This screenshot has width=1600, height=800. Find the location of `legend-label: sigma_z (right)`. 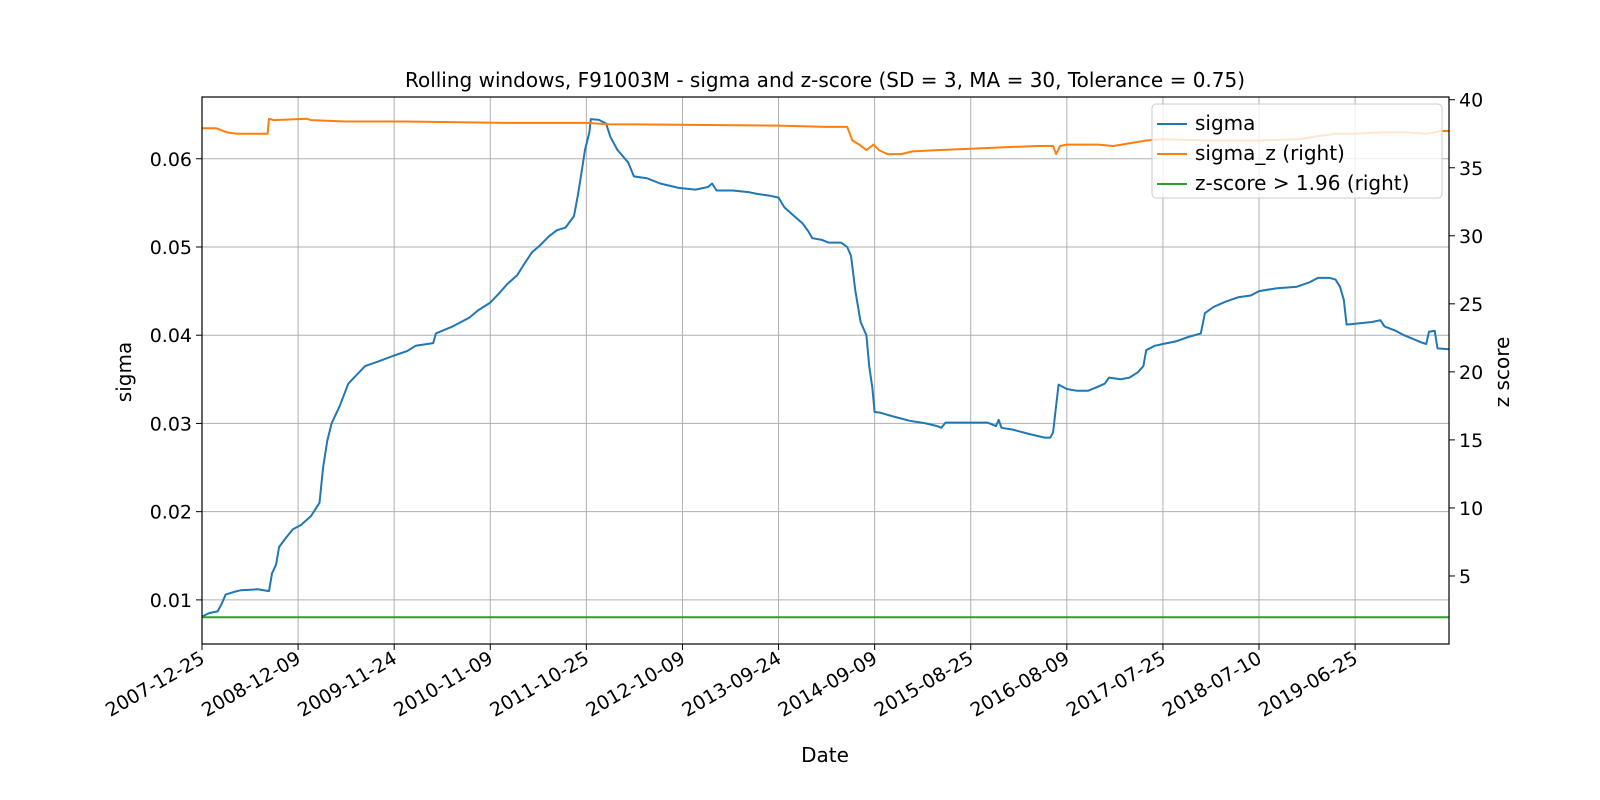

legend-label: sigma_z (right) is located at coordinates (1270, 153).